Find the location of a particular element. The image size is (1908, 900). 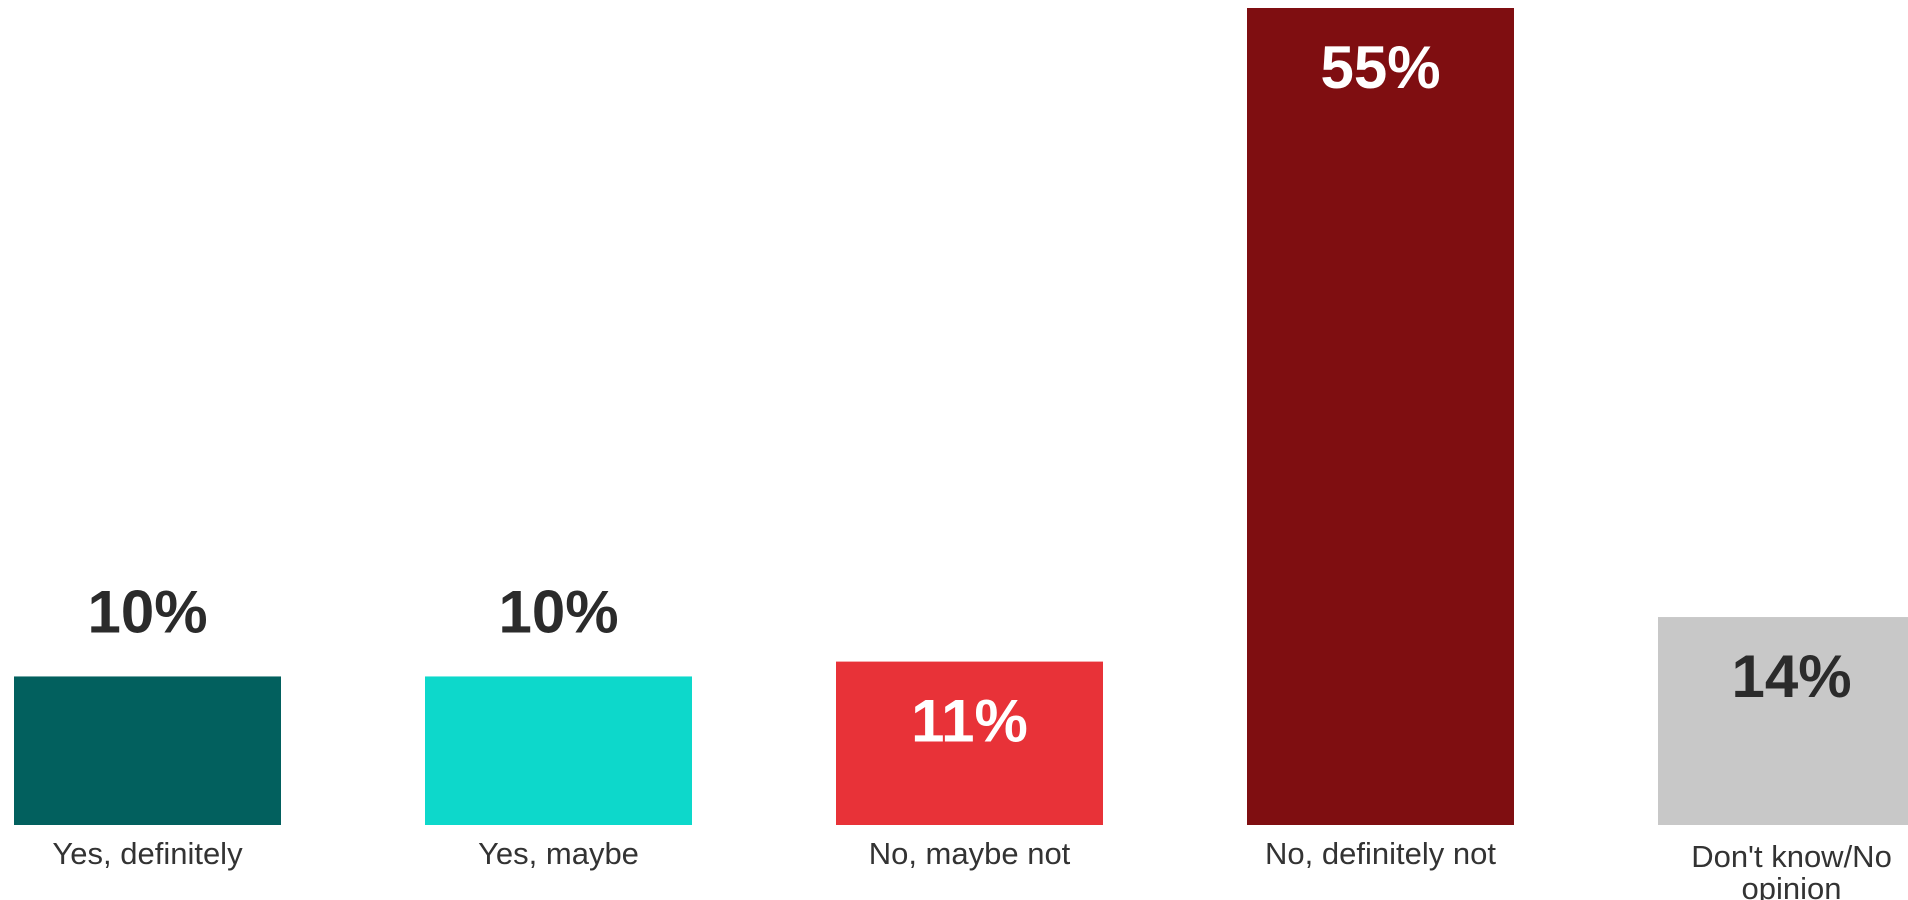

value-label-0: 10% is located at coordinates (147, 611).